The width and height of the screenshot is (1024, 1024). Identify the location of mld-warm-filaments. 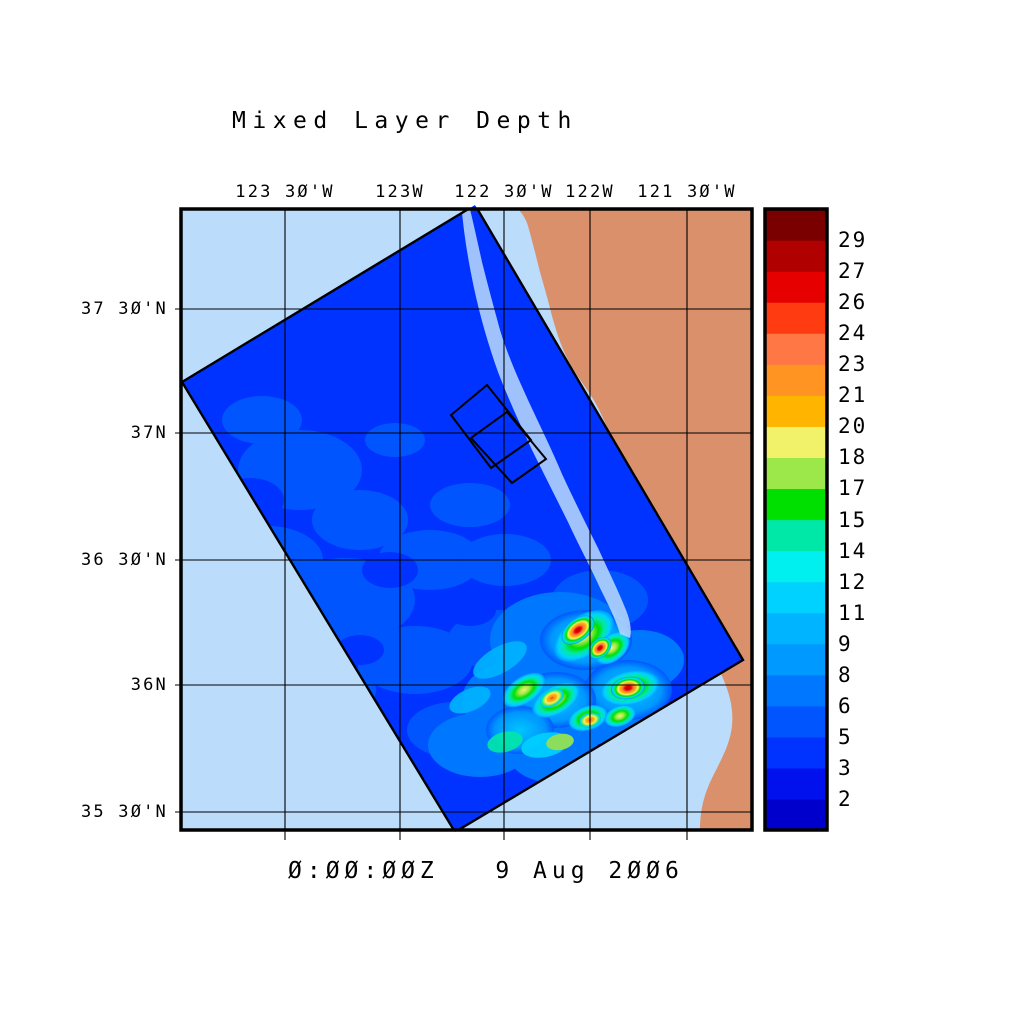
(579, 682).